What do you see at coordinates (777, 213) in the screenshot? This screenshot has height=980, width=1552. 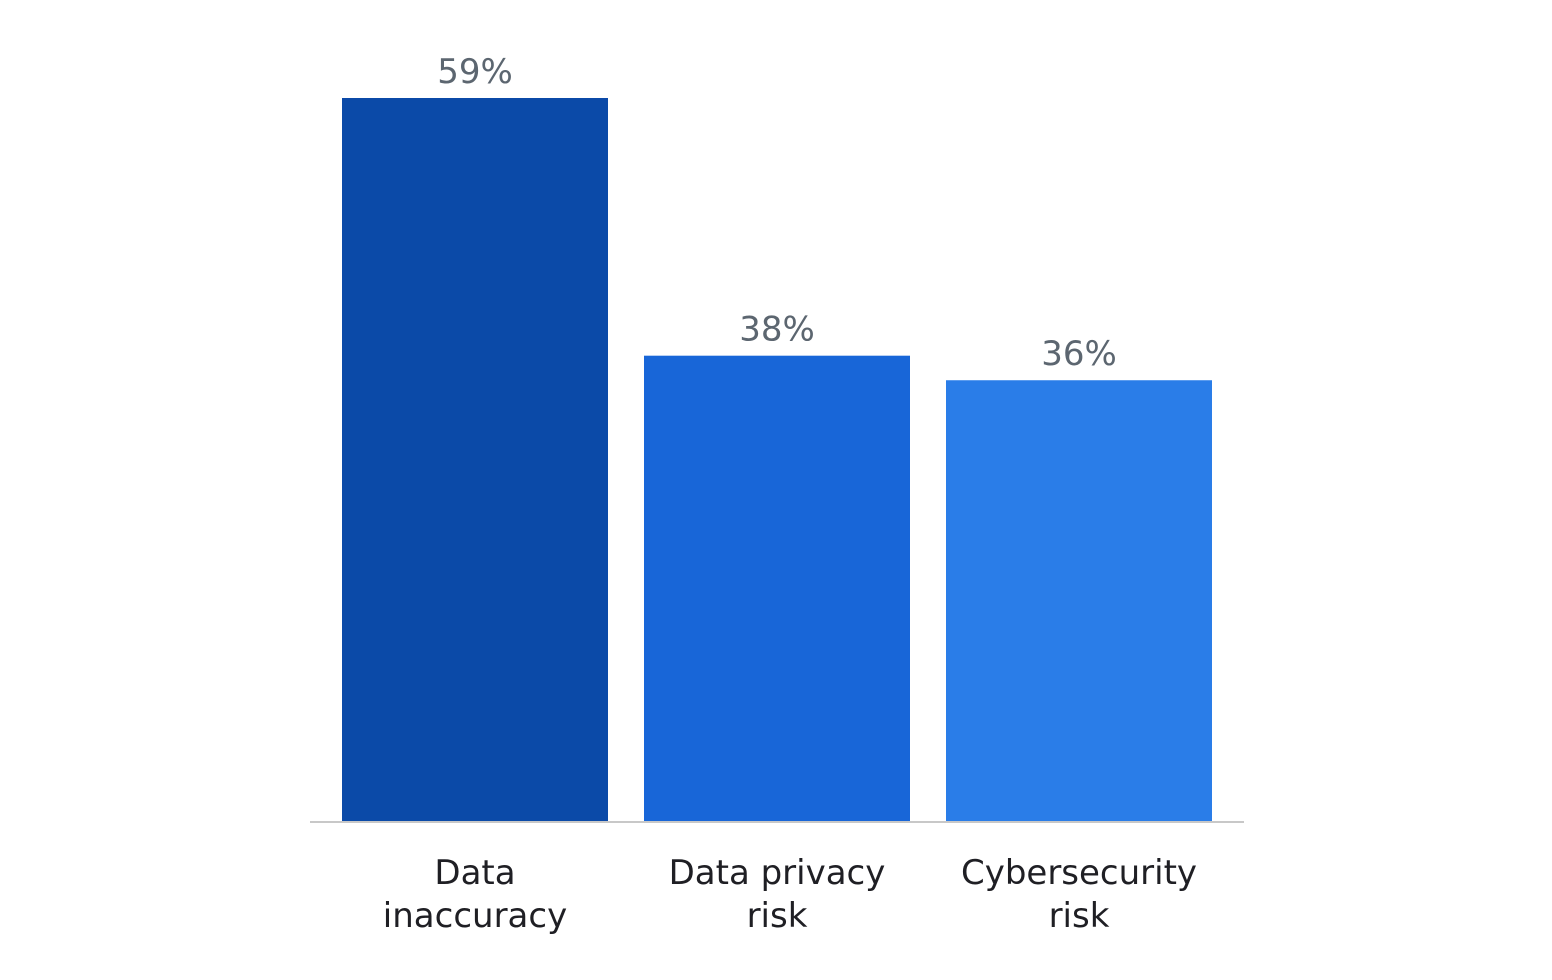 I see `value-labels-layer: 59% 38% 36%` at bounding box center [777, 213].